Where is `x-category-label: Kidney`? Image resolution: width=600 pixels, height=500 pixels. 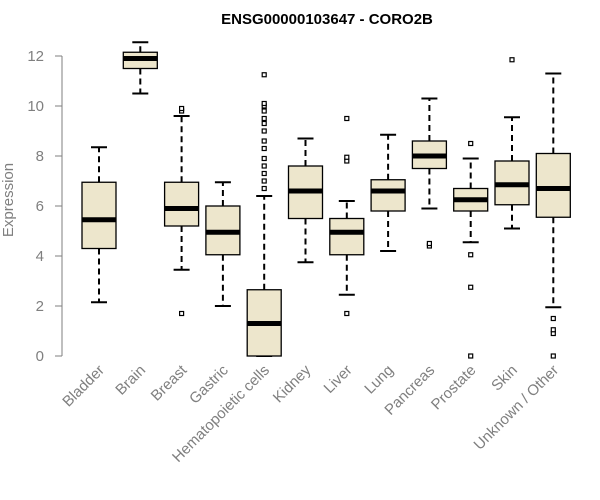
x-category-label: Kidney is located at coordinates (292, 383).